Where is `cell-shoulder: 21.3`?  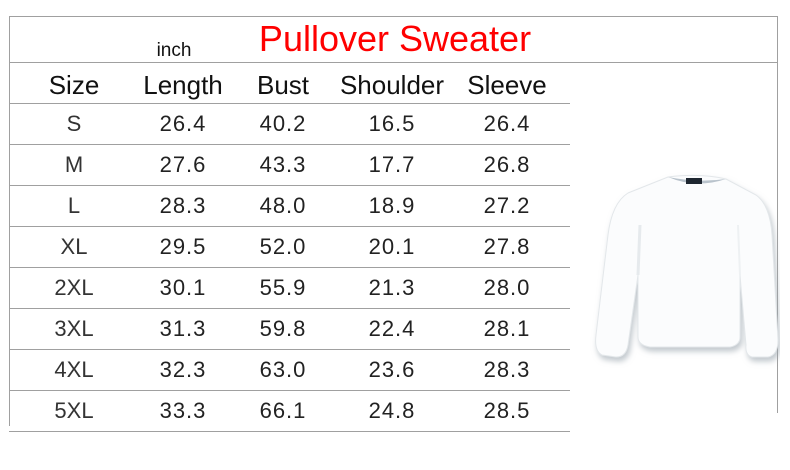 cell-shoulder: 21.3 is located at coordinates (392, 287).